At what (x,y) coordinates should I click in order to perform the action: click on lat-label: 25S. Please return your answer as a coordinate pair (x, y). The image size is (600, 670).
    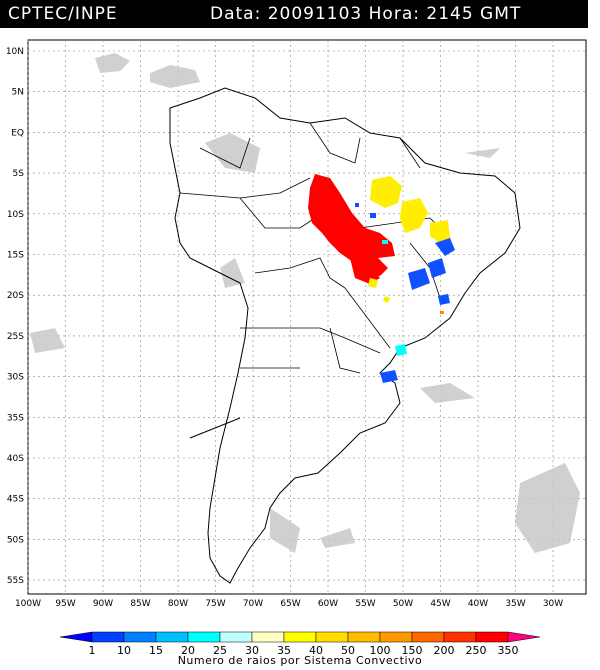
    Looking at the image, I should click on (15, 337).